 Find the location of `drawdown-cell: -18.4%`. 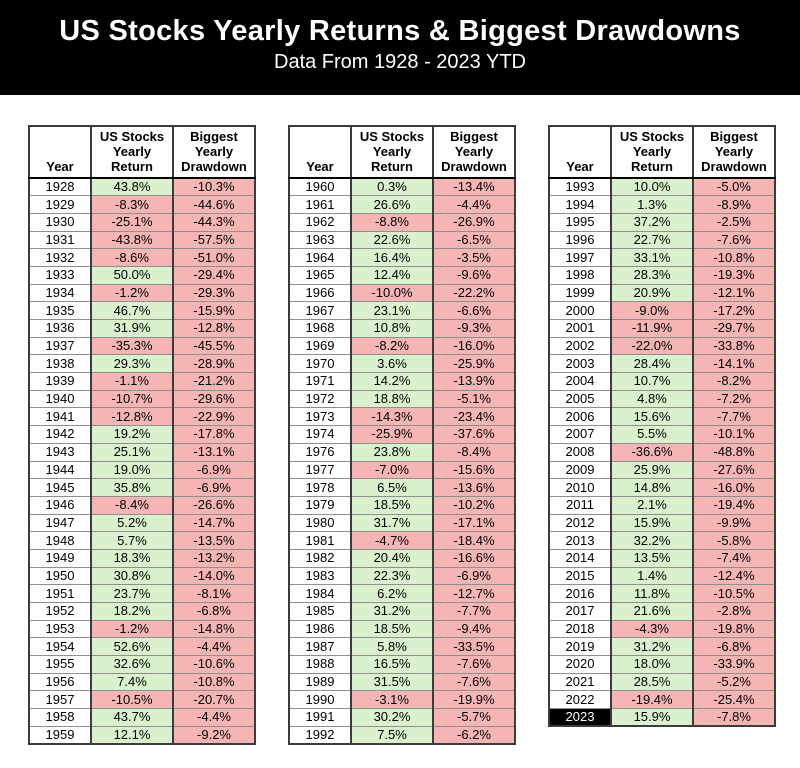

drawdown-cell: -18.4% is located at coordinates (473, 540).